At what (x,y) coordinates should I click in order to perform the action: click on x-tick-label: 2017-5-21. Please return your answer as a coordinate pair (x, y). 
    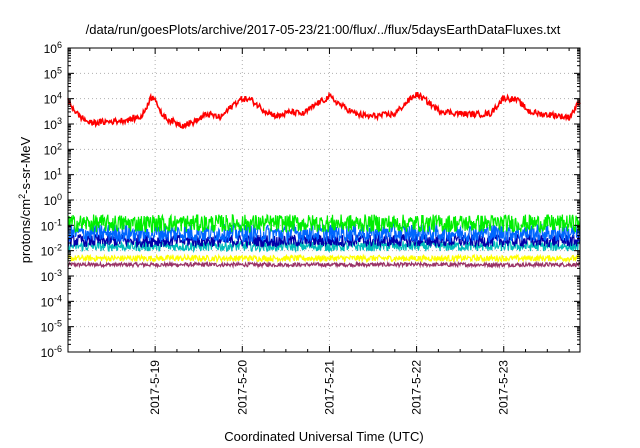
    Looking at the image, I should click on (329, 387).